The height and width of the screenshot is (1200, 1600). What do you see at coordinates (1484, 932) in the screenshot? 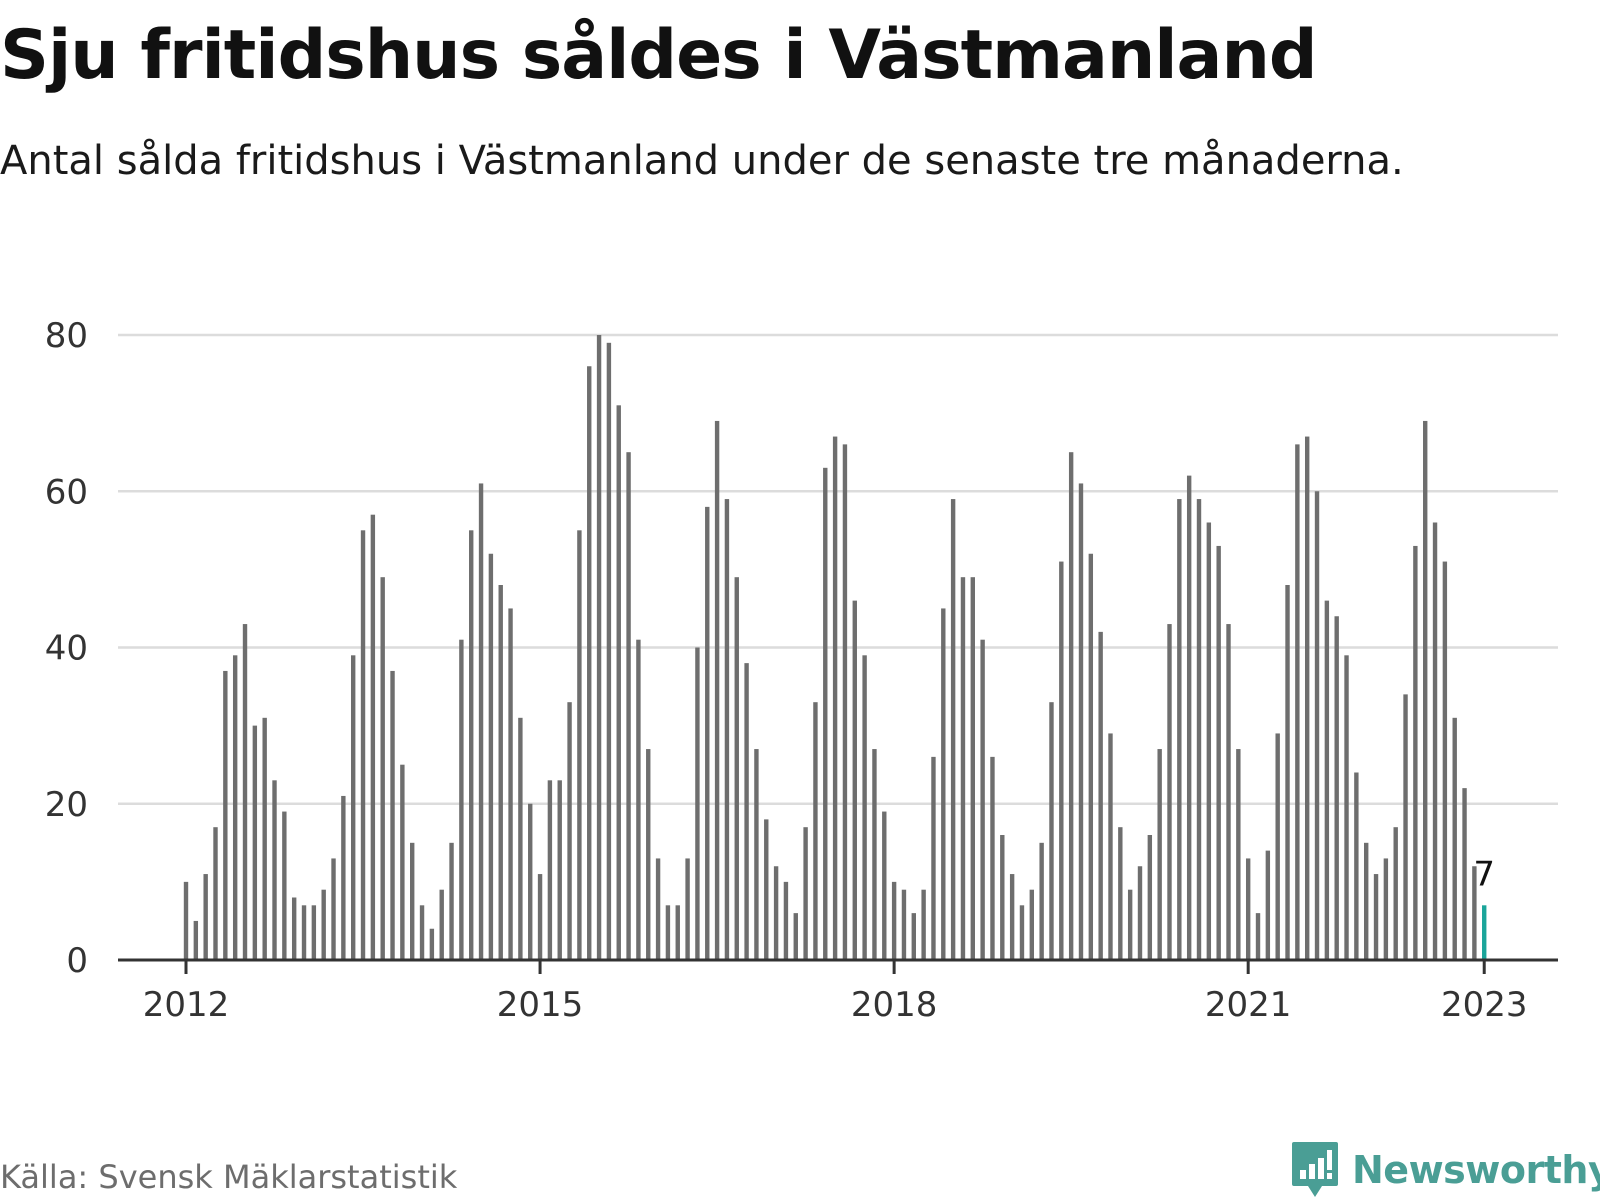
I see `bar-highlight` at bounding box center [1484, 932].